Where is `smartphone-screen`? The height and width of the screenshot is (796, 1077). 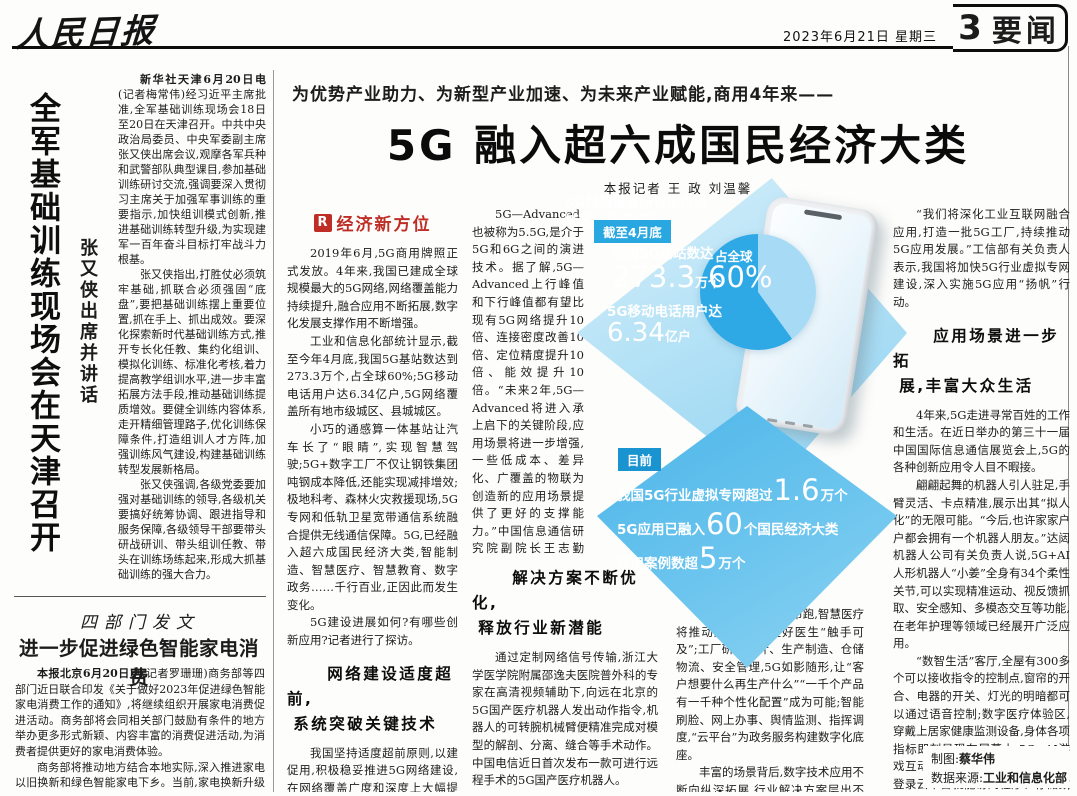 smartphone-screen is located at coordinates (807, 316).